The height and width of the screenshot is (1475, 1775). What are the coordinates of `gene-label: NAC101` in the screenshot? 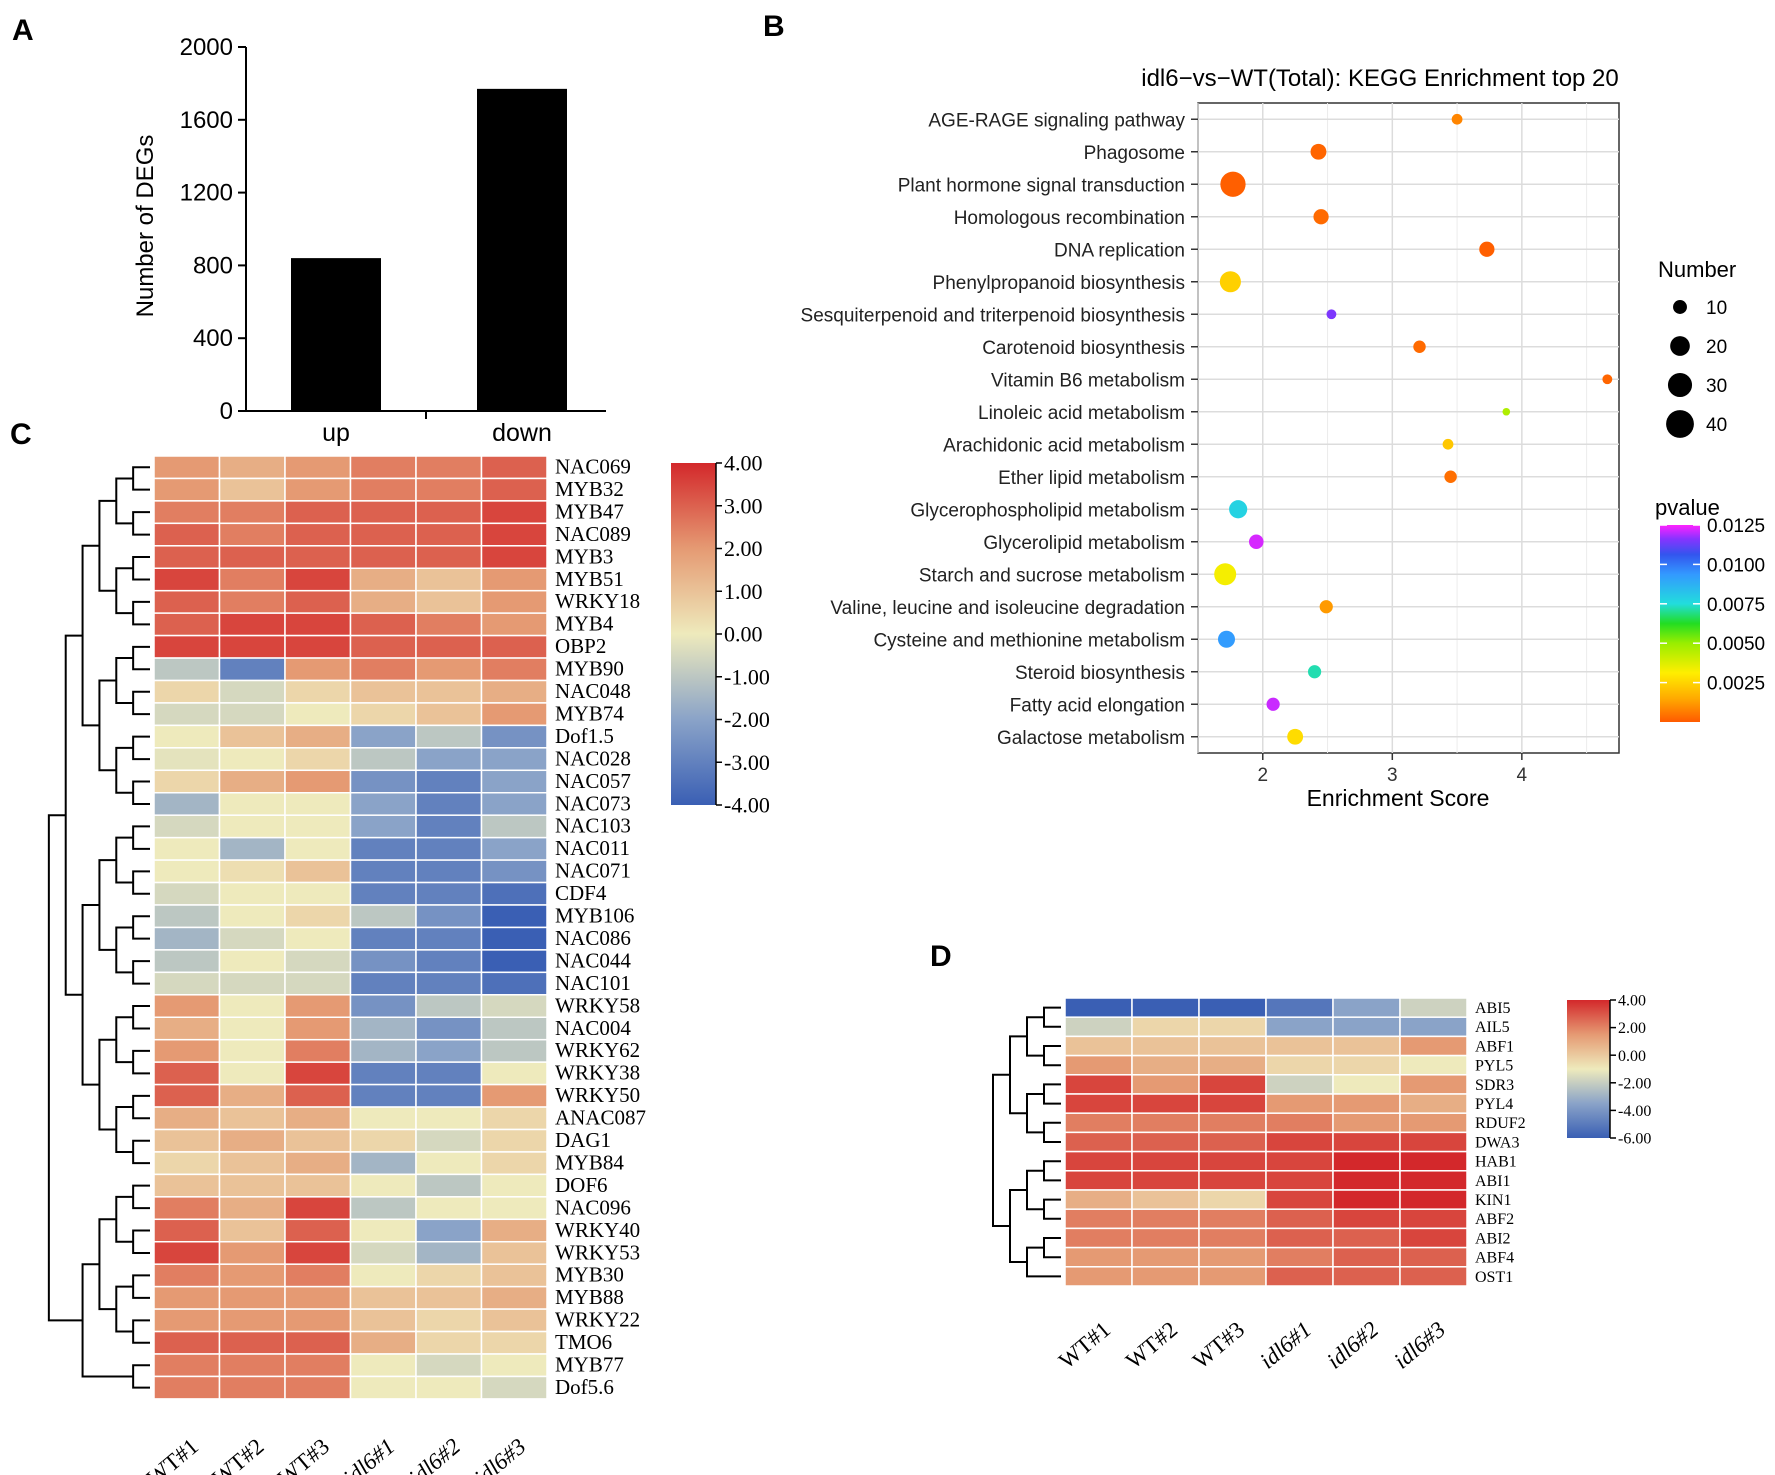 It's located at (593, 983).